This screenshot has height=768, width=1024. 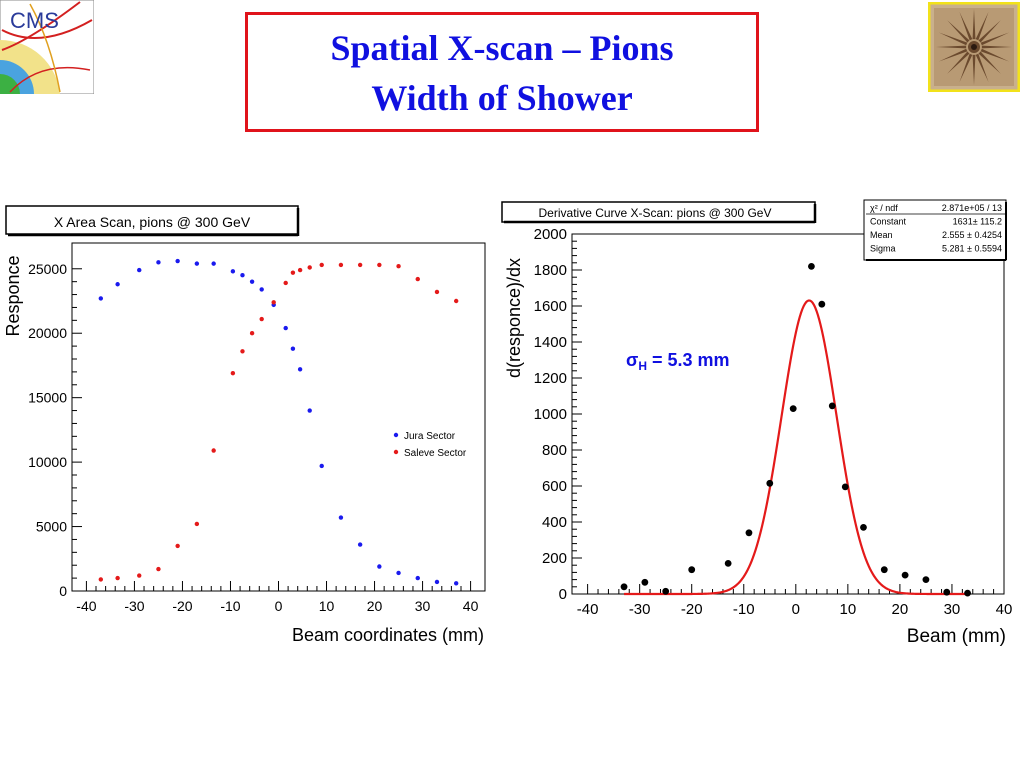 What do you see at coordinates (502, 98) in the screenshot?
I see `slide-title-line2: Width of Shower` at bounding box center [502, 98].